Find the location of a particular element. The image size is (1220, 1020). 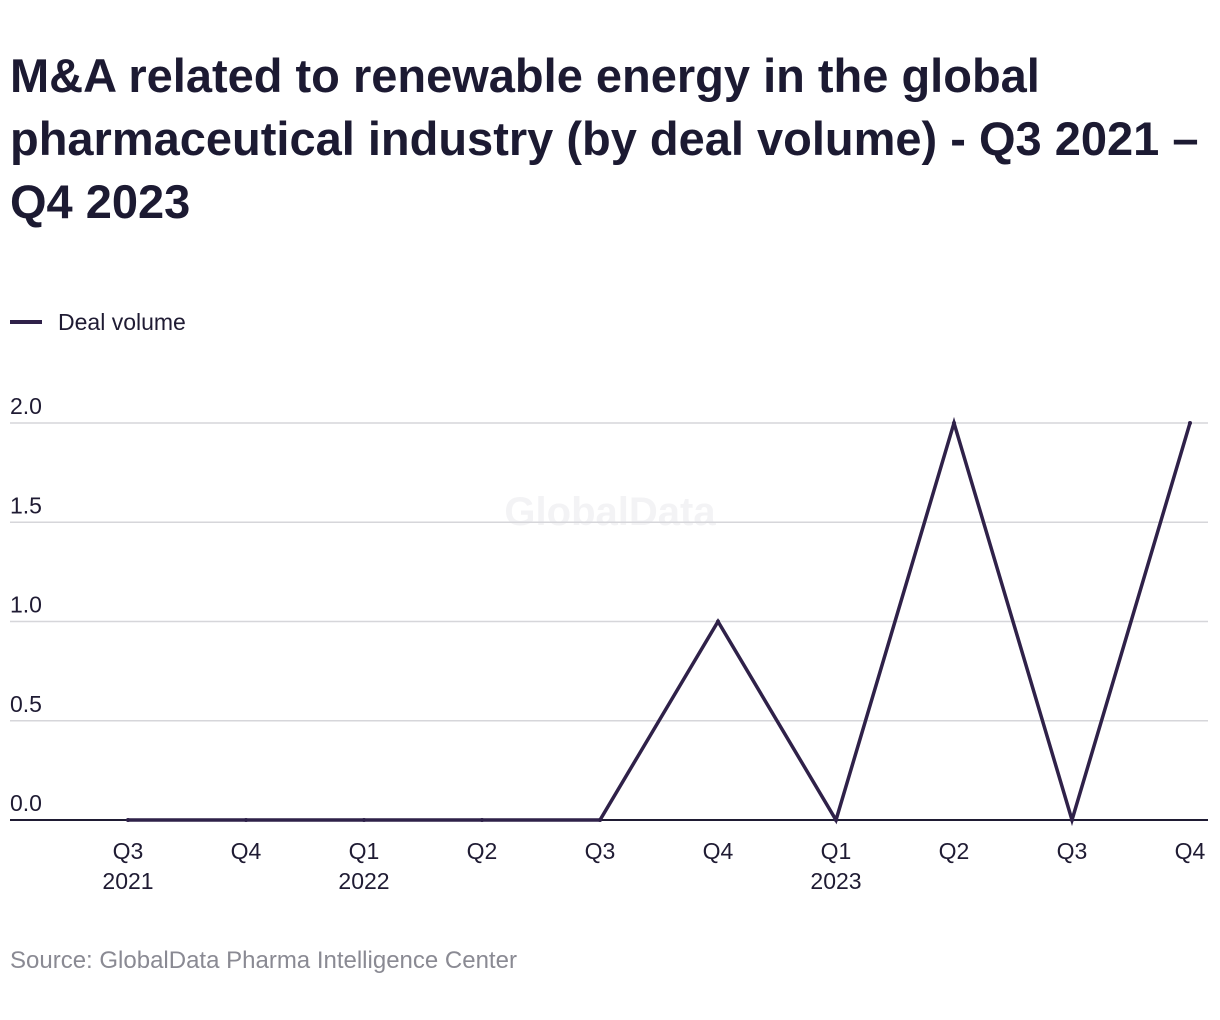

x-tick-year-label: 2021 is located at coordinates (127, 881).